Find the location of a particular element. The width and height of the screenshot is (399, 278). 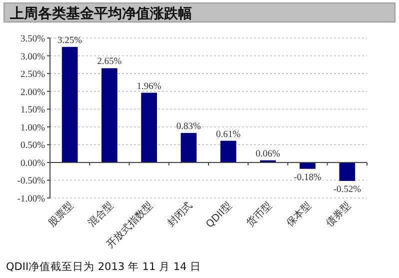

x-tick-label: 债券型 is located at coordinates (339, 215).